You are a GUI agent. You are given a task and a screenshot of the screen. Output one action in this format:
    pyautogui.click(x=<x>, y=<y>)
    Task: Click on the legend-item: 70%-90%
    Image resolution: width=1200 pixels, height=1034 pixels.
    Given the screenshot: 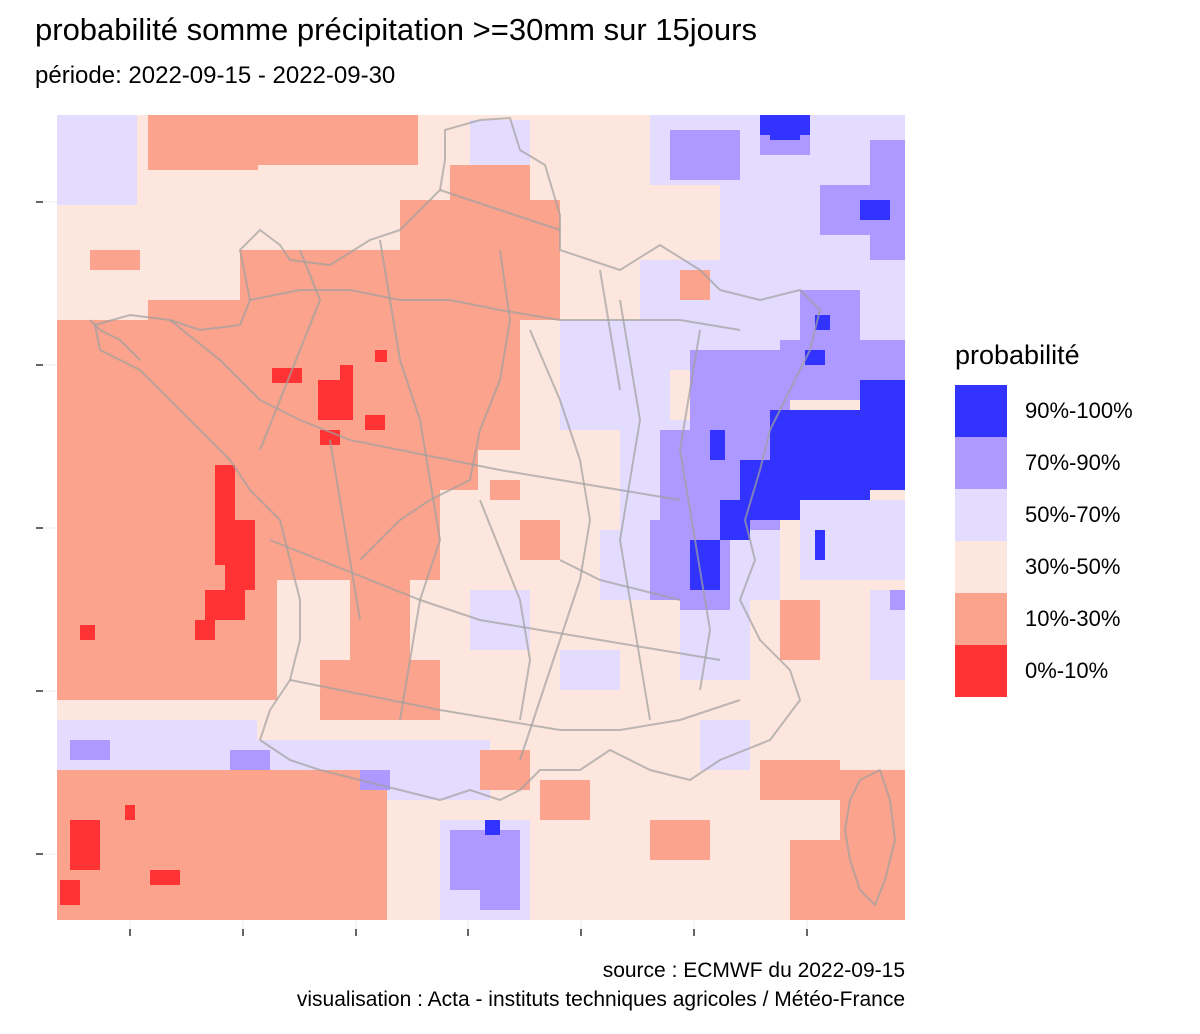 What is the action you would take?
    pyautogui.click(x=1044, y=463)
    